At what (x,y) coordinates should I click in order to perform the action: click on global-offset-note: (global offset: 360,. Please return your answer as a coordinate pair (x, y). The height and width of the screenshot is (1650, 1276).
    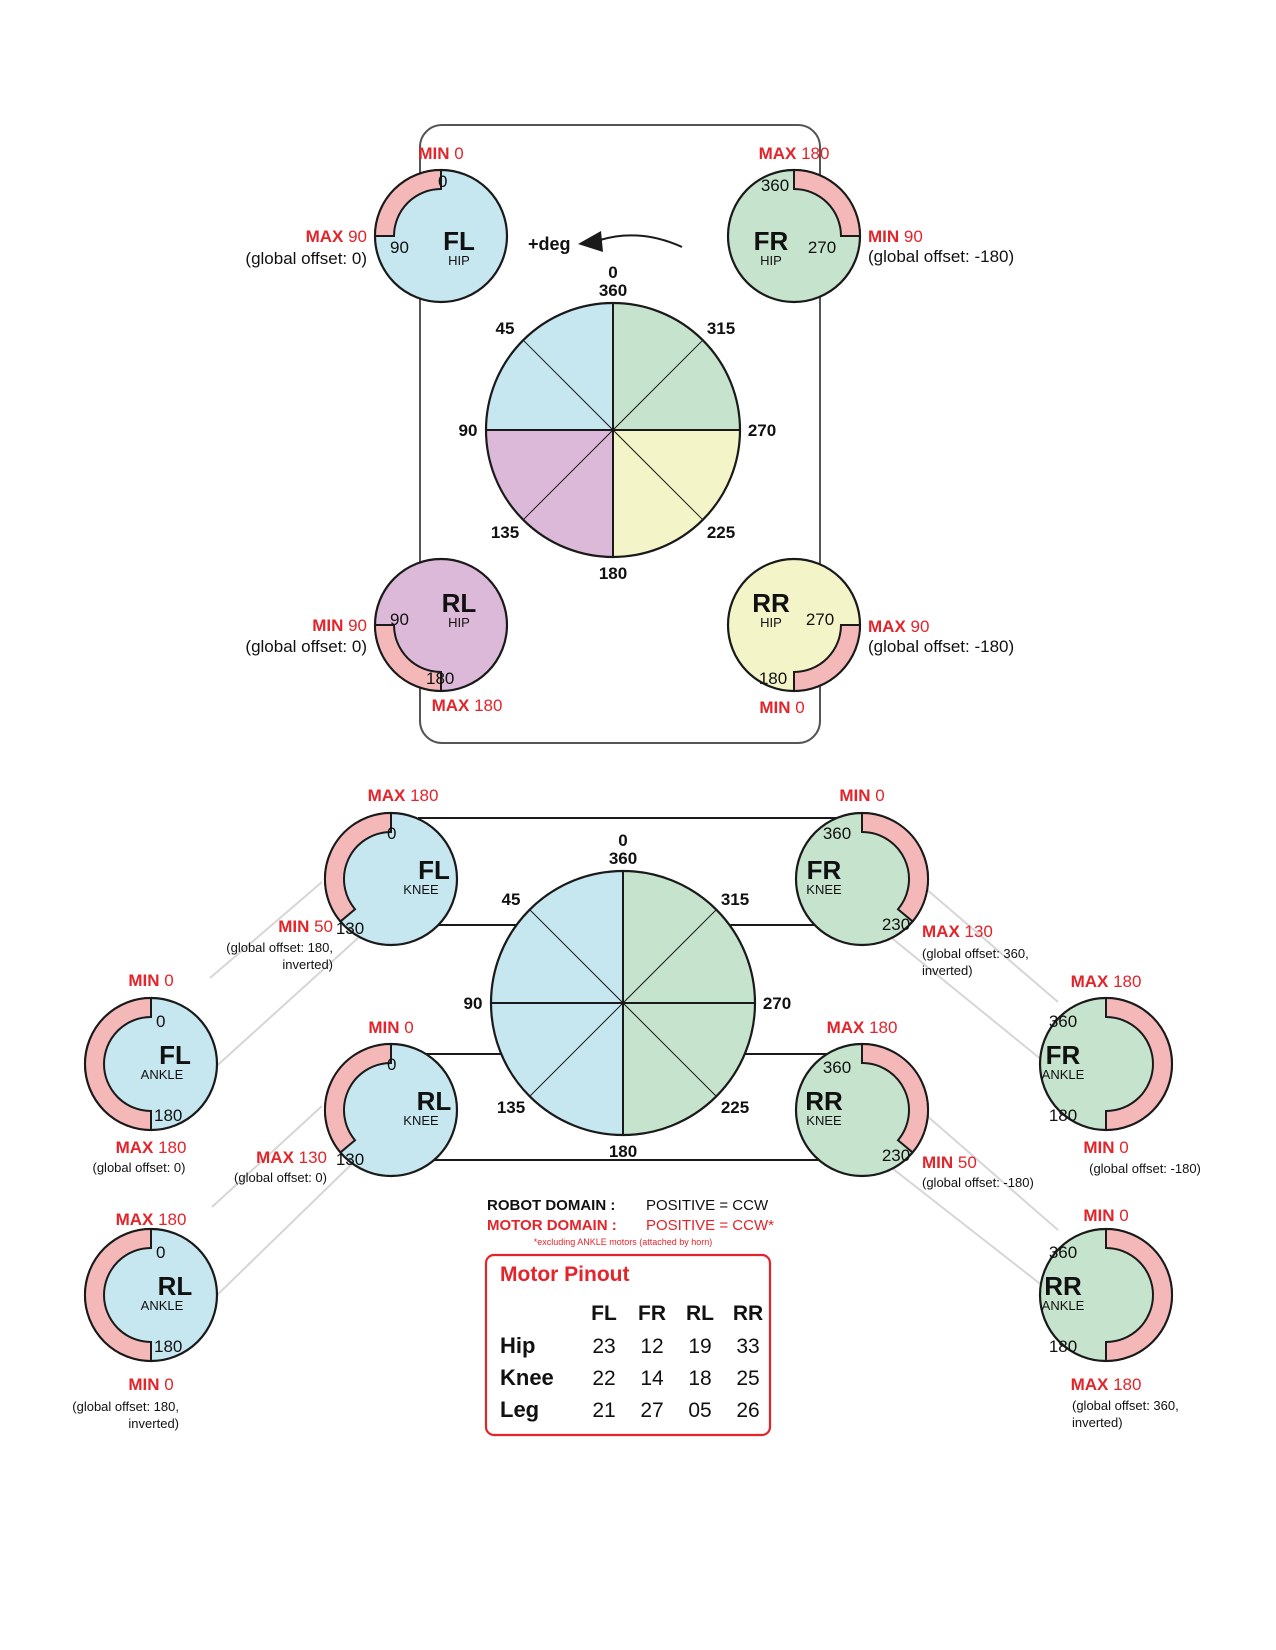
    Looking at the image, I should click on (975, 953).